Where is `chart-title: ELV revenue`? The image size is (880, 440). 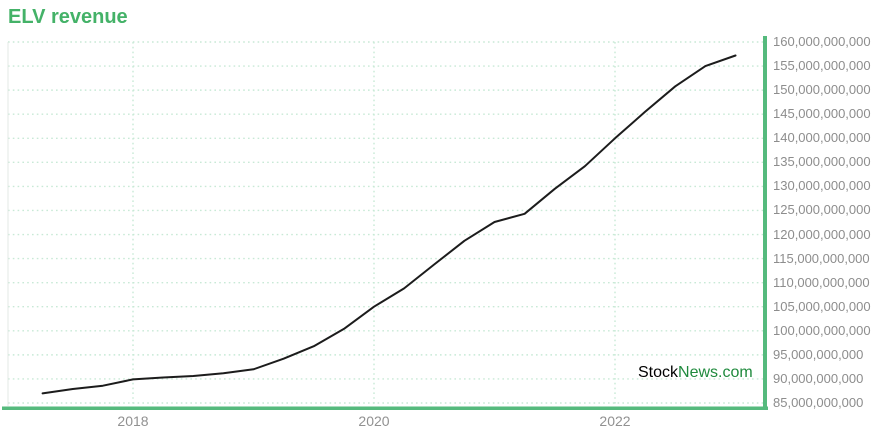 chart-title: ELV revenue is located at coordinates (68, 17).